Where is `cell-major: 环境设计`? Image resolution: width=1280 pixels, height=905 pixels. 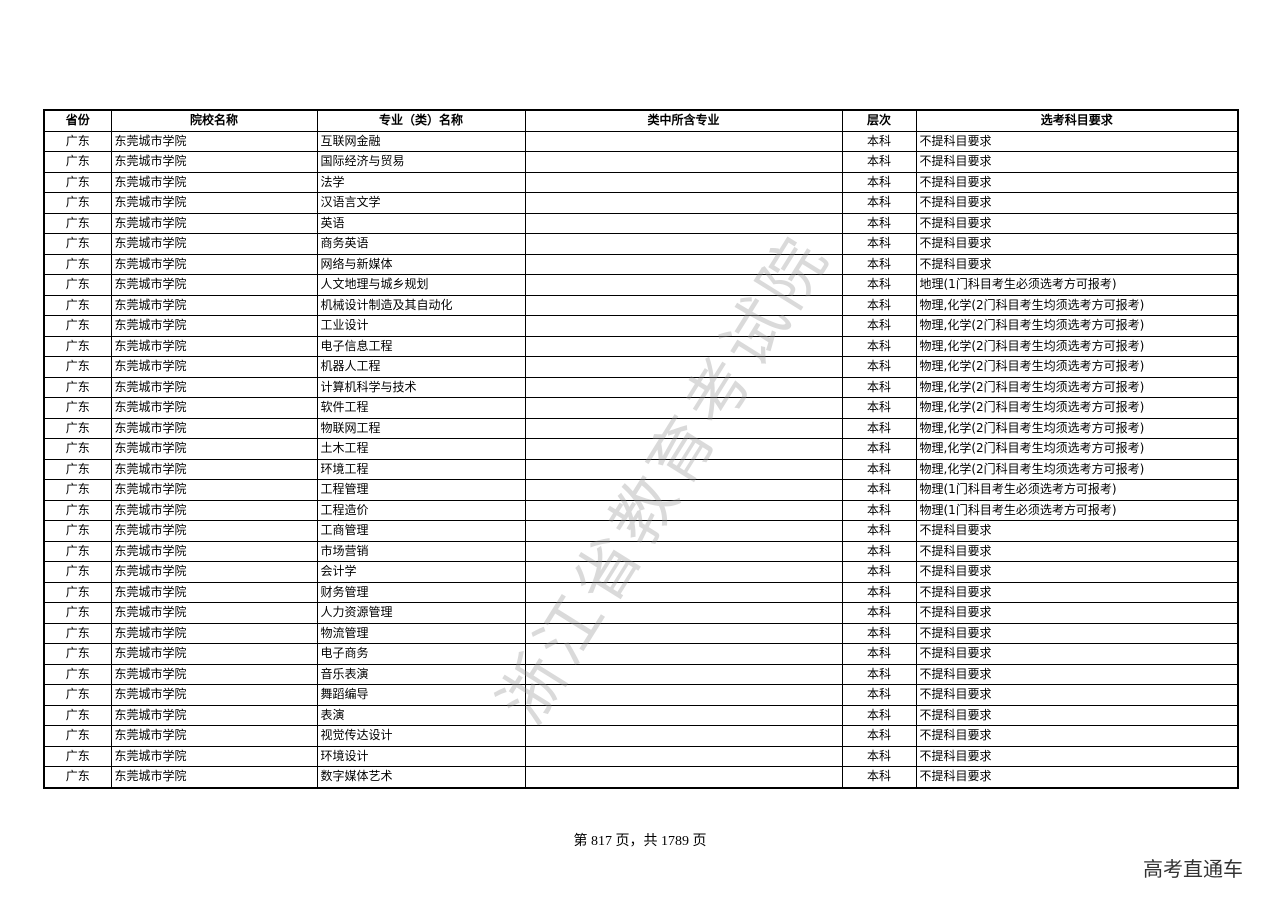 cell-major: 环境设计 is located at coordinates (421, 756).